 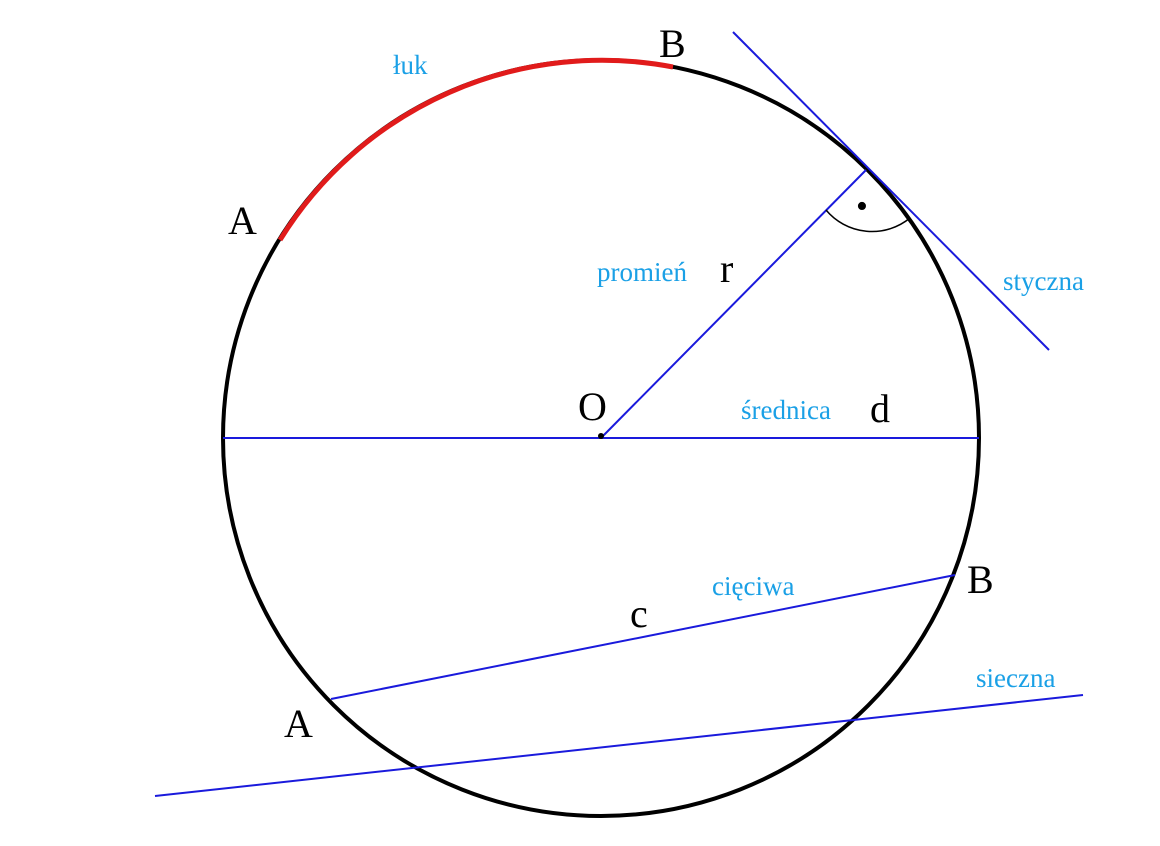 I want to click on chord-symbol-label: c, so click(x=639, y=613).